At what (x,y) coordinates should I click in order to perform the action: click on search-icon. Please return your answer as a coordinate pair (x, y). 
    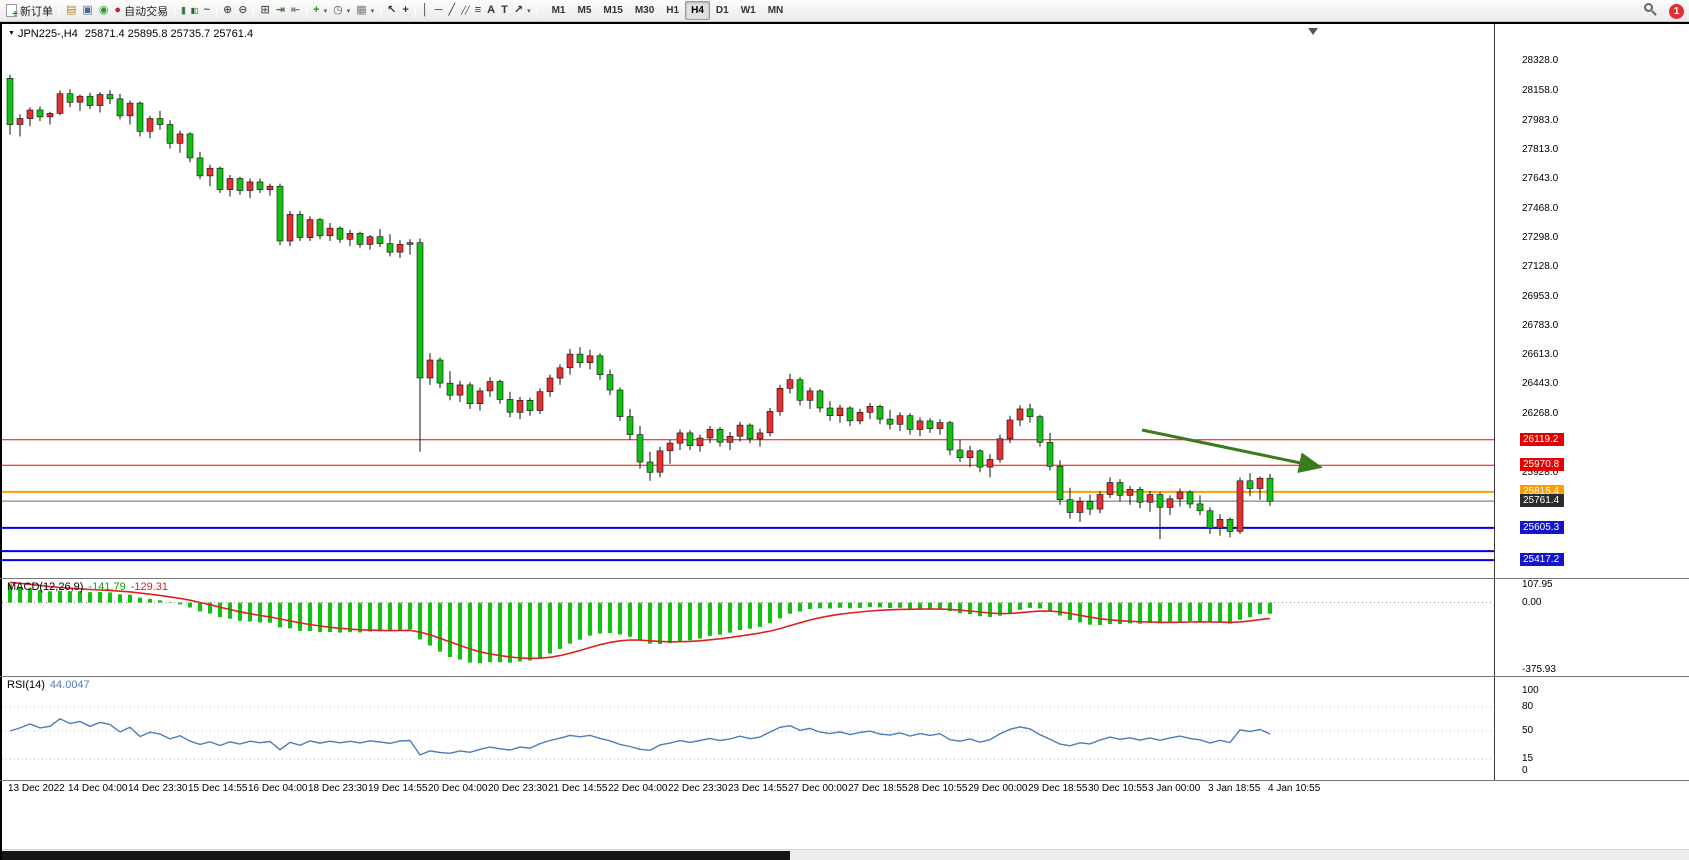
    Looking at the image, I should click on (1652, 11).